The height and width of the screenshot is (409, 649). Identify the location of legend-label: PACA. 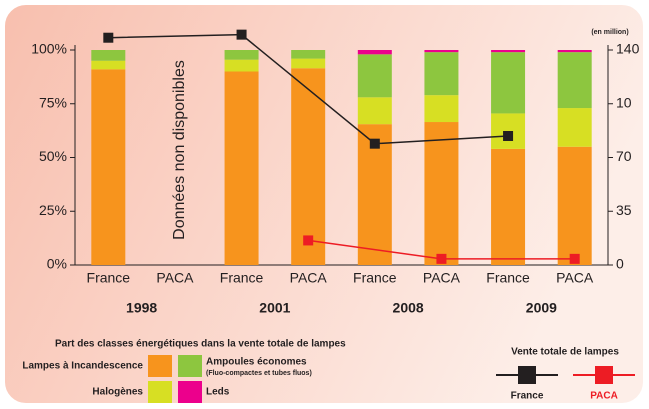
(604, 396).